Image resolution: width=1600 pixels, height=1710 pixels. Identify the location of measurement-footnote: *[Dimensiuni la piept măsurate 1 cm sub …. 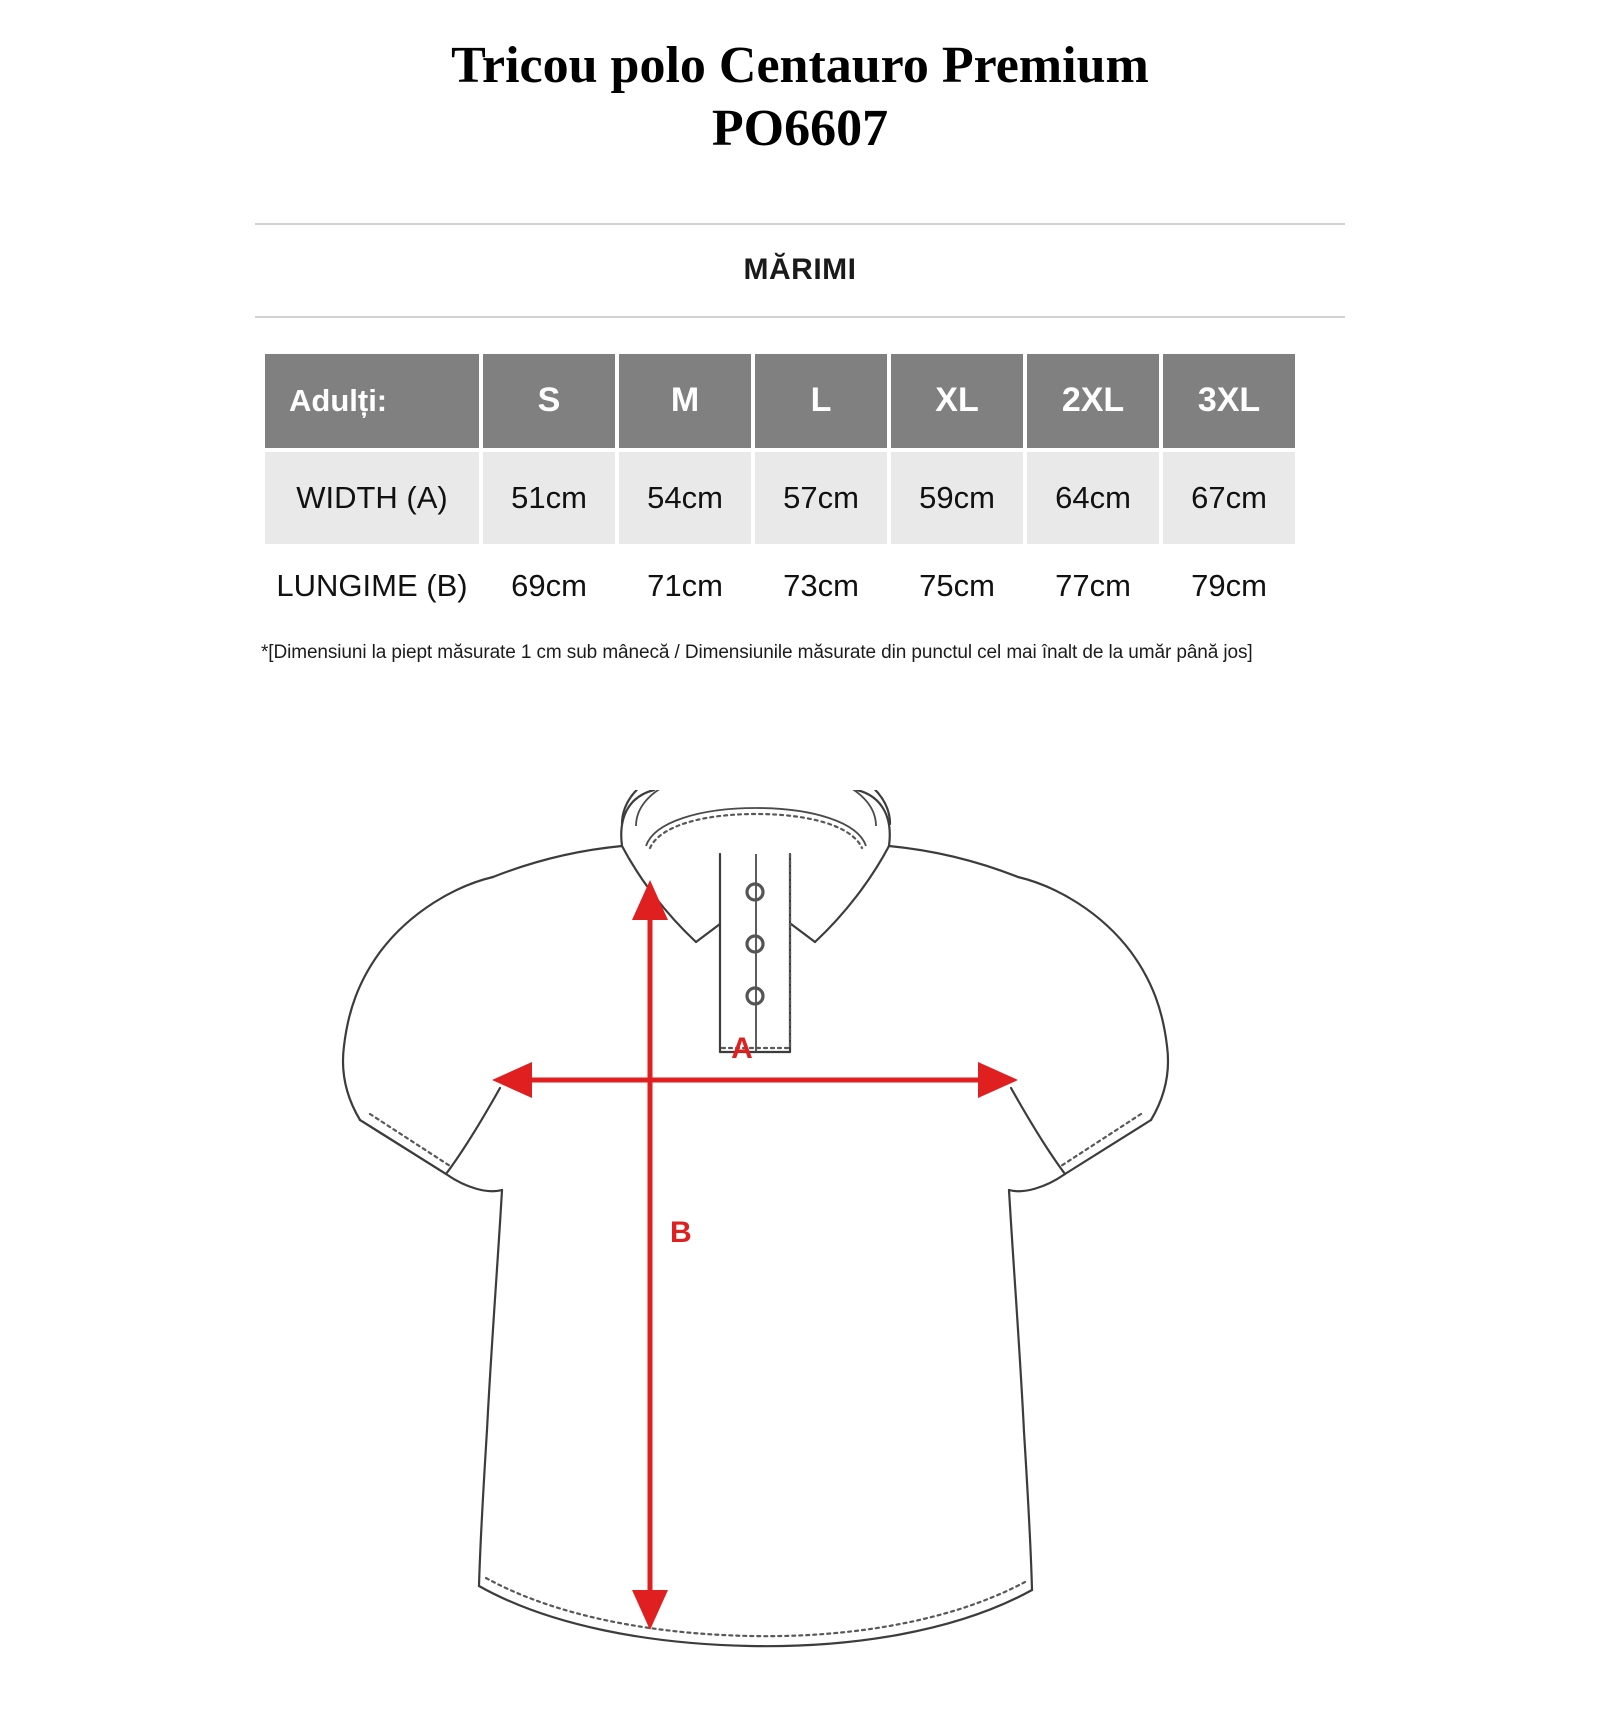
(757, 652).